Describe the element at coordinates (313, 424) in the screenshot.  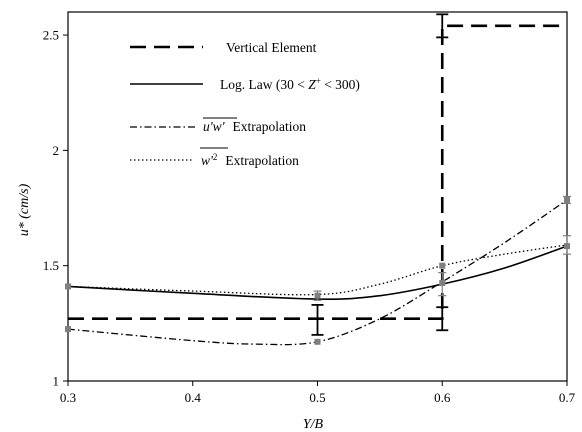
I see `x-axis-title: Y/B` at that location.